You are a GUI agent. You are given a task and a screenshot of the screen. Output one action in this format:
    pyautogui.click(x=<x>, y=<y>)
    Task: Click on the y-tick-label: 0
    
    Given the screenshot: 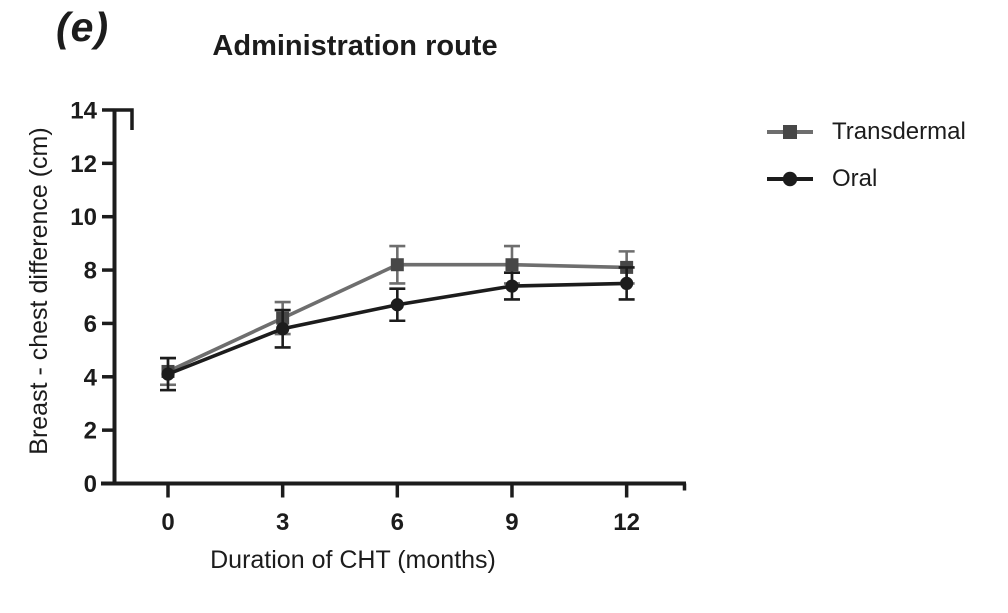 What is the action you would take?
    pyautogui.click(x=90, y=484)
    